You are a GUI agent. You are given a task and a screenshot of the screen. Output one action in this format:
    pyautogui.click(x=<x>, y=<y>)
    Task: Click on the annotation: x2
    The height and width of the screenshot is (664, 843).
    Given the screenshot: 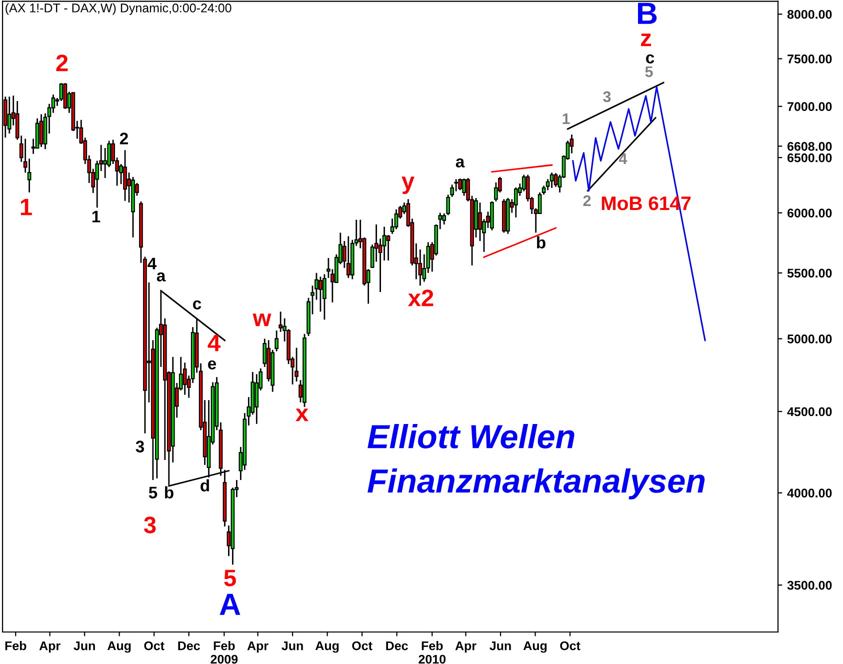 What is the action you would take?
    pyautogui.click(x=421, y=298)
    